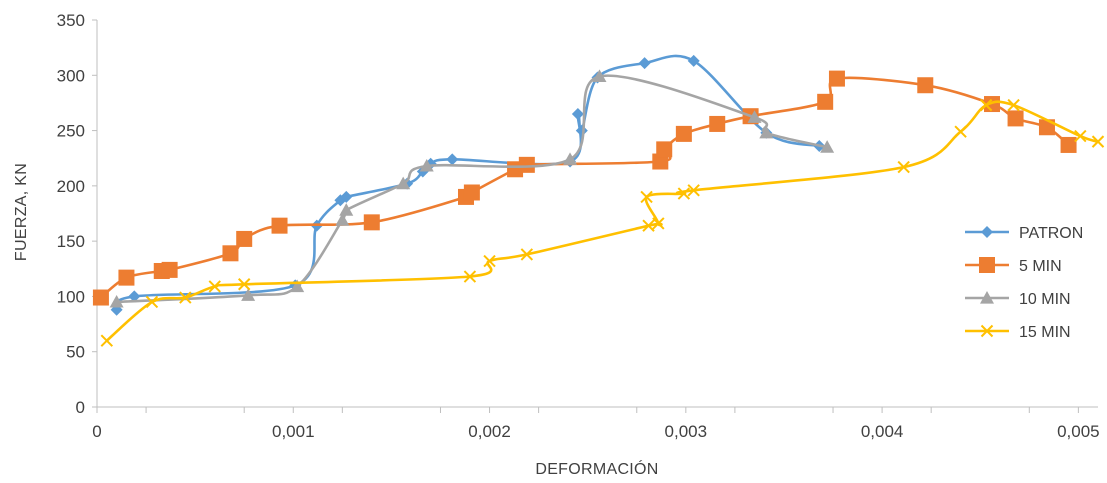 The height and width of the screenshot is (483, 1107). I want to click on x-axis-title: DEFORMACIÓN, so click(596, 468).